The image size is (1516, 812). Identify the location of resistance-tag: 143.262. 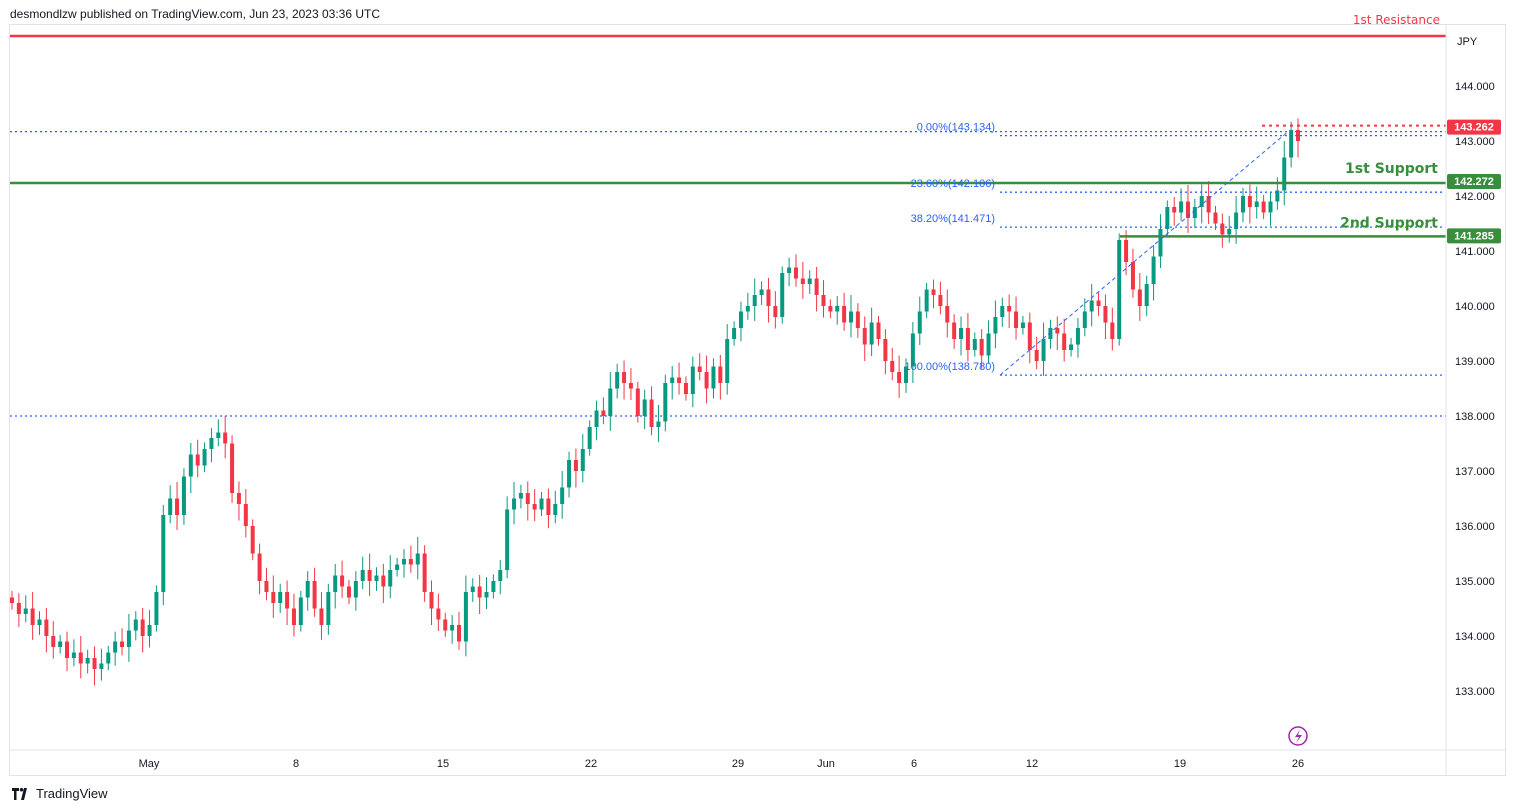
(1474, 128).